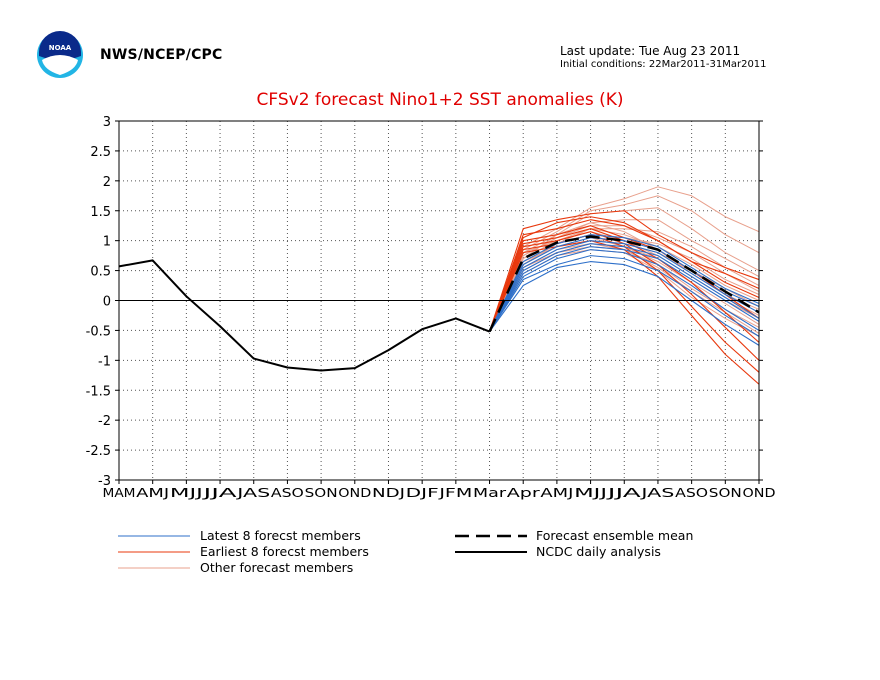  I want to click on noaa-logo-top, so click(60, 45).